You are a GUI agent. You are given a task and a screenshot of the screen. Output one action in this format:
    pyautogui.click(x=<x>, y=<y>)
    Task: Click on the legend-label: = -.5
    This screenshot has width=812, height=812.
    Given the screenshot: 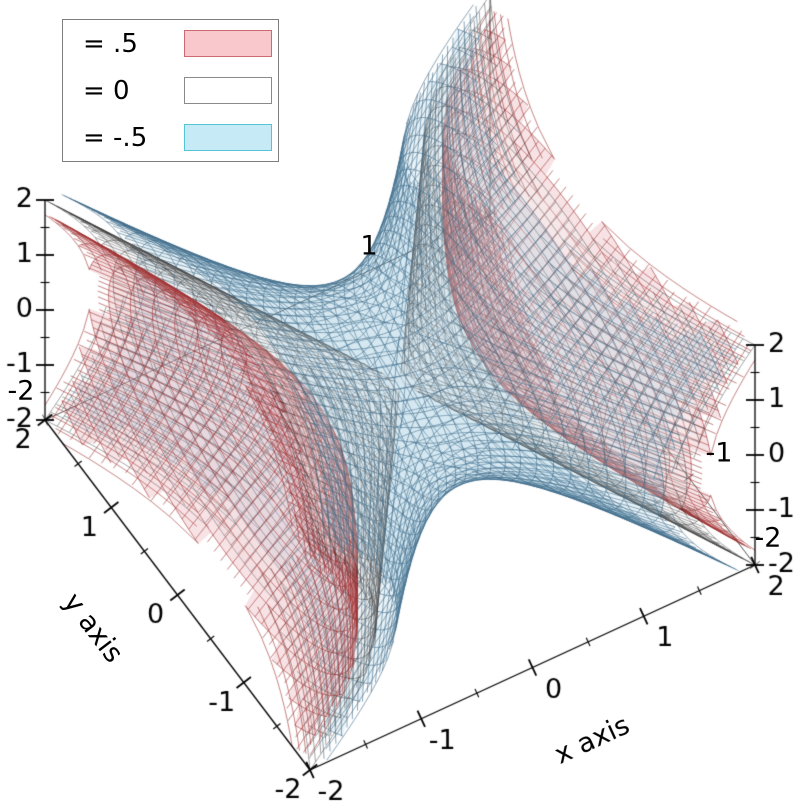 What is the action you would take?
    pyautogui.click(x=115, y=137)
    